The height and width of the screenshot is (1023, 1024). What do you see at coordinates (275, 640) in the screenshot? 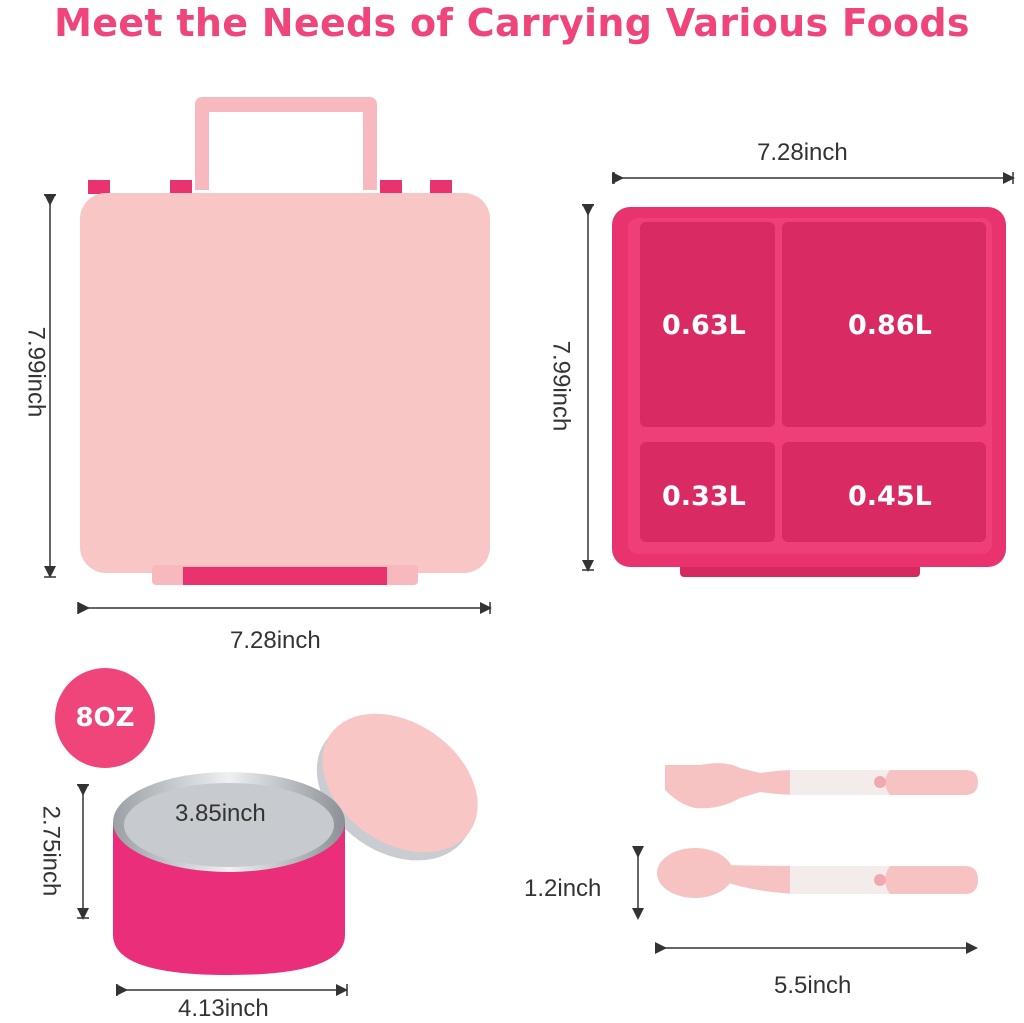
I see `lunchbox-width-label: 7.28inch` at bounding box center [275, 640].